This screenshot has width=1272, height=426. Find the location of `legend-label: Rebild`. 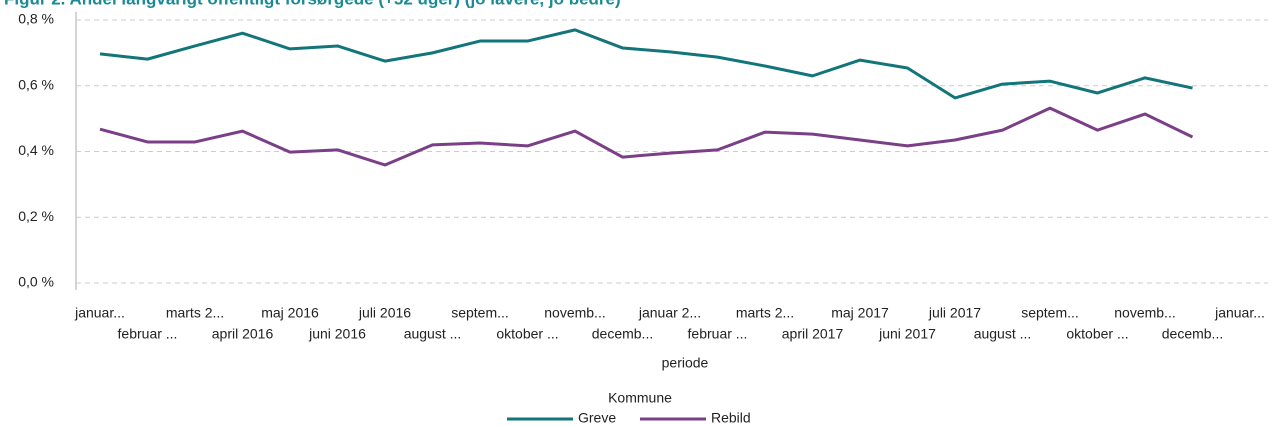

legend-label: Rebild is located at coordinates (731, 418).